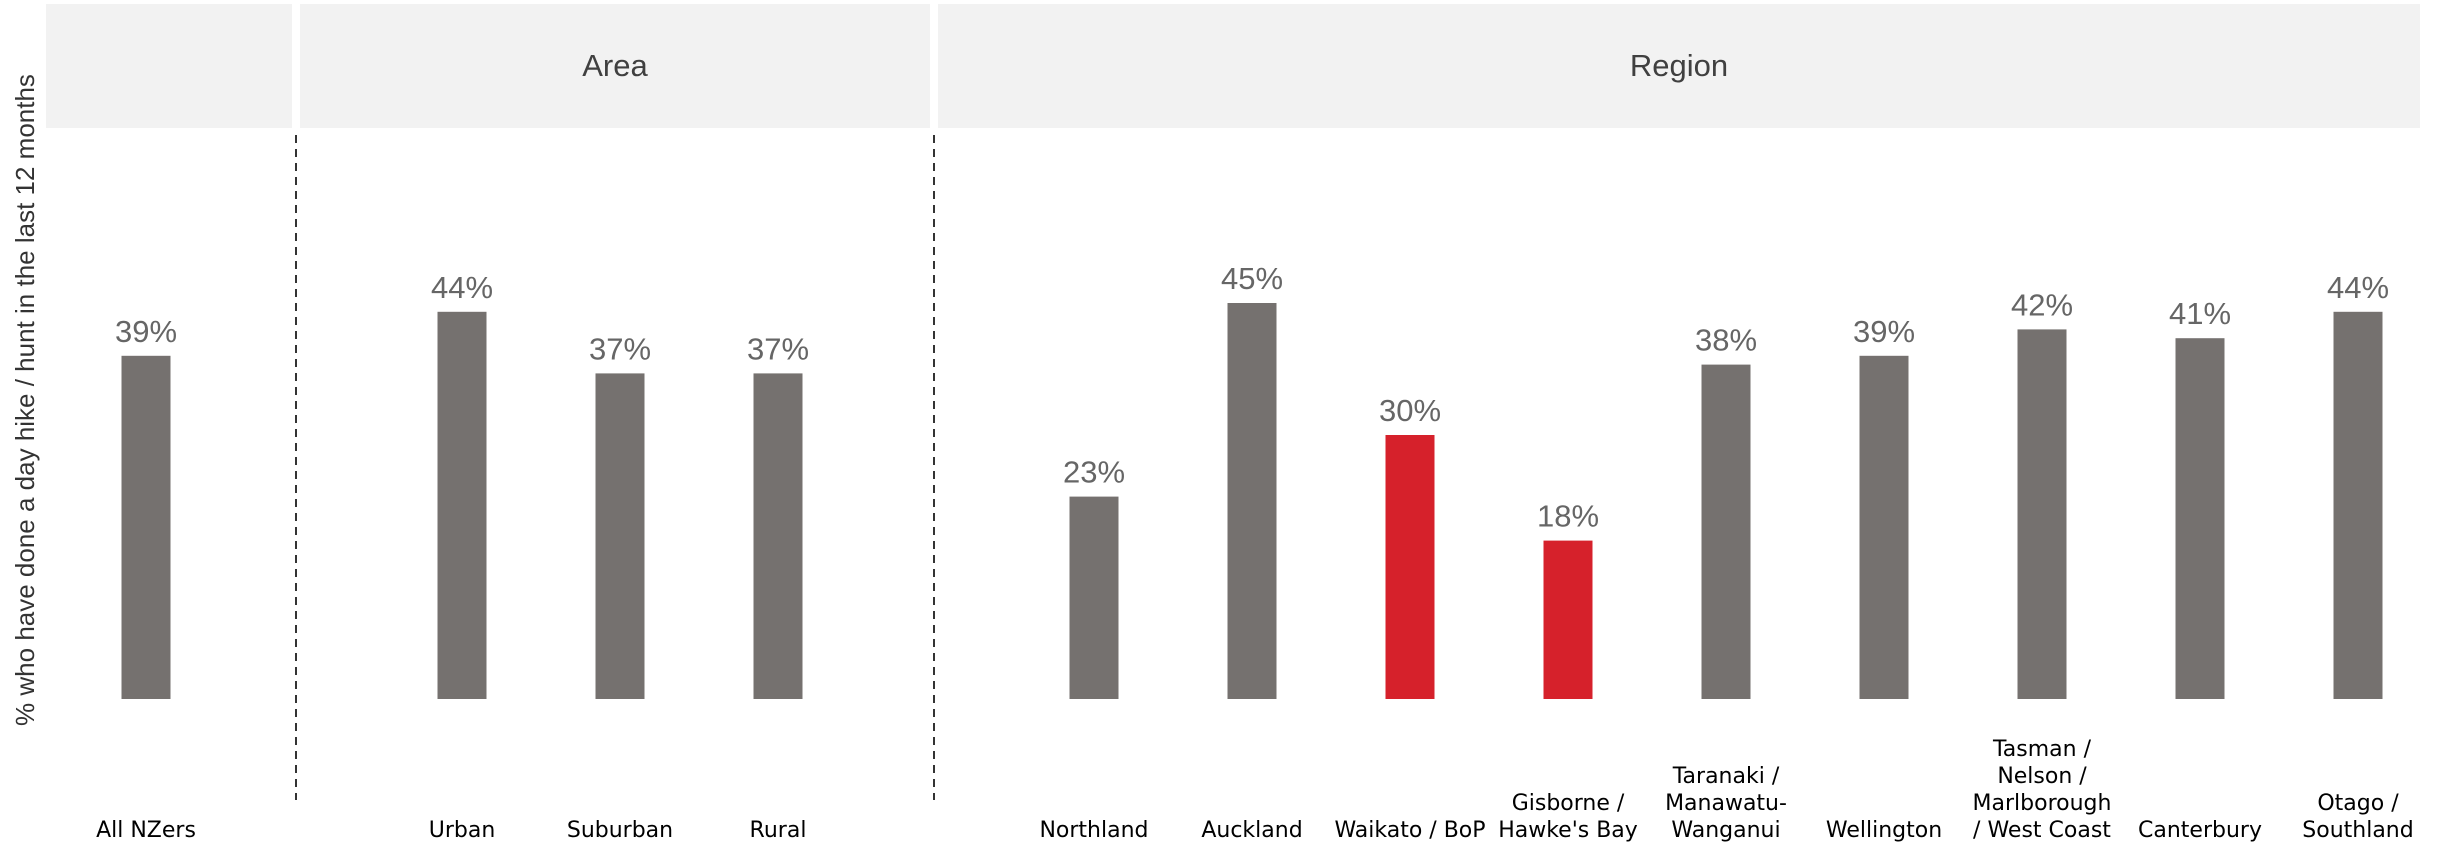 Image resolution: width=2463 pixels, height=844 pixels. What do you see at coordinates (2200, 313) in the screenshot?
I see `value-label: 41%` at bounding box center [2200, 313].